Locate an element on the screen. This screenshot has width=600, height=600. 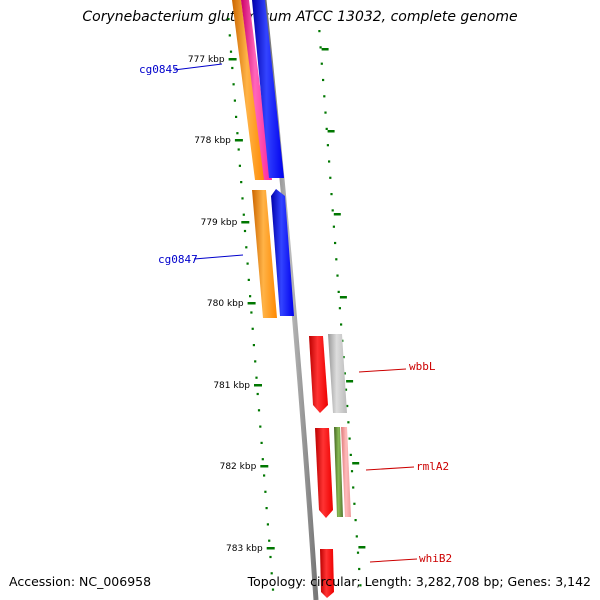
cg0845-connector is located at coordinates (198, 67).